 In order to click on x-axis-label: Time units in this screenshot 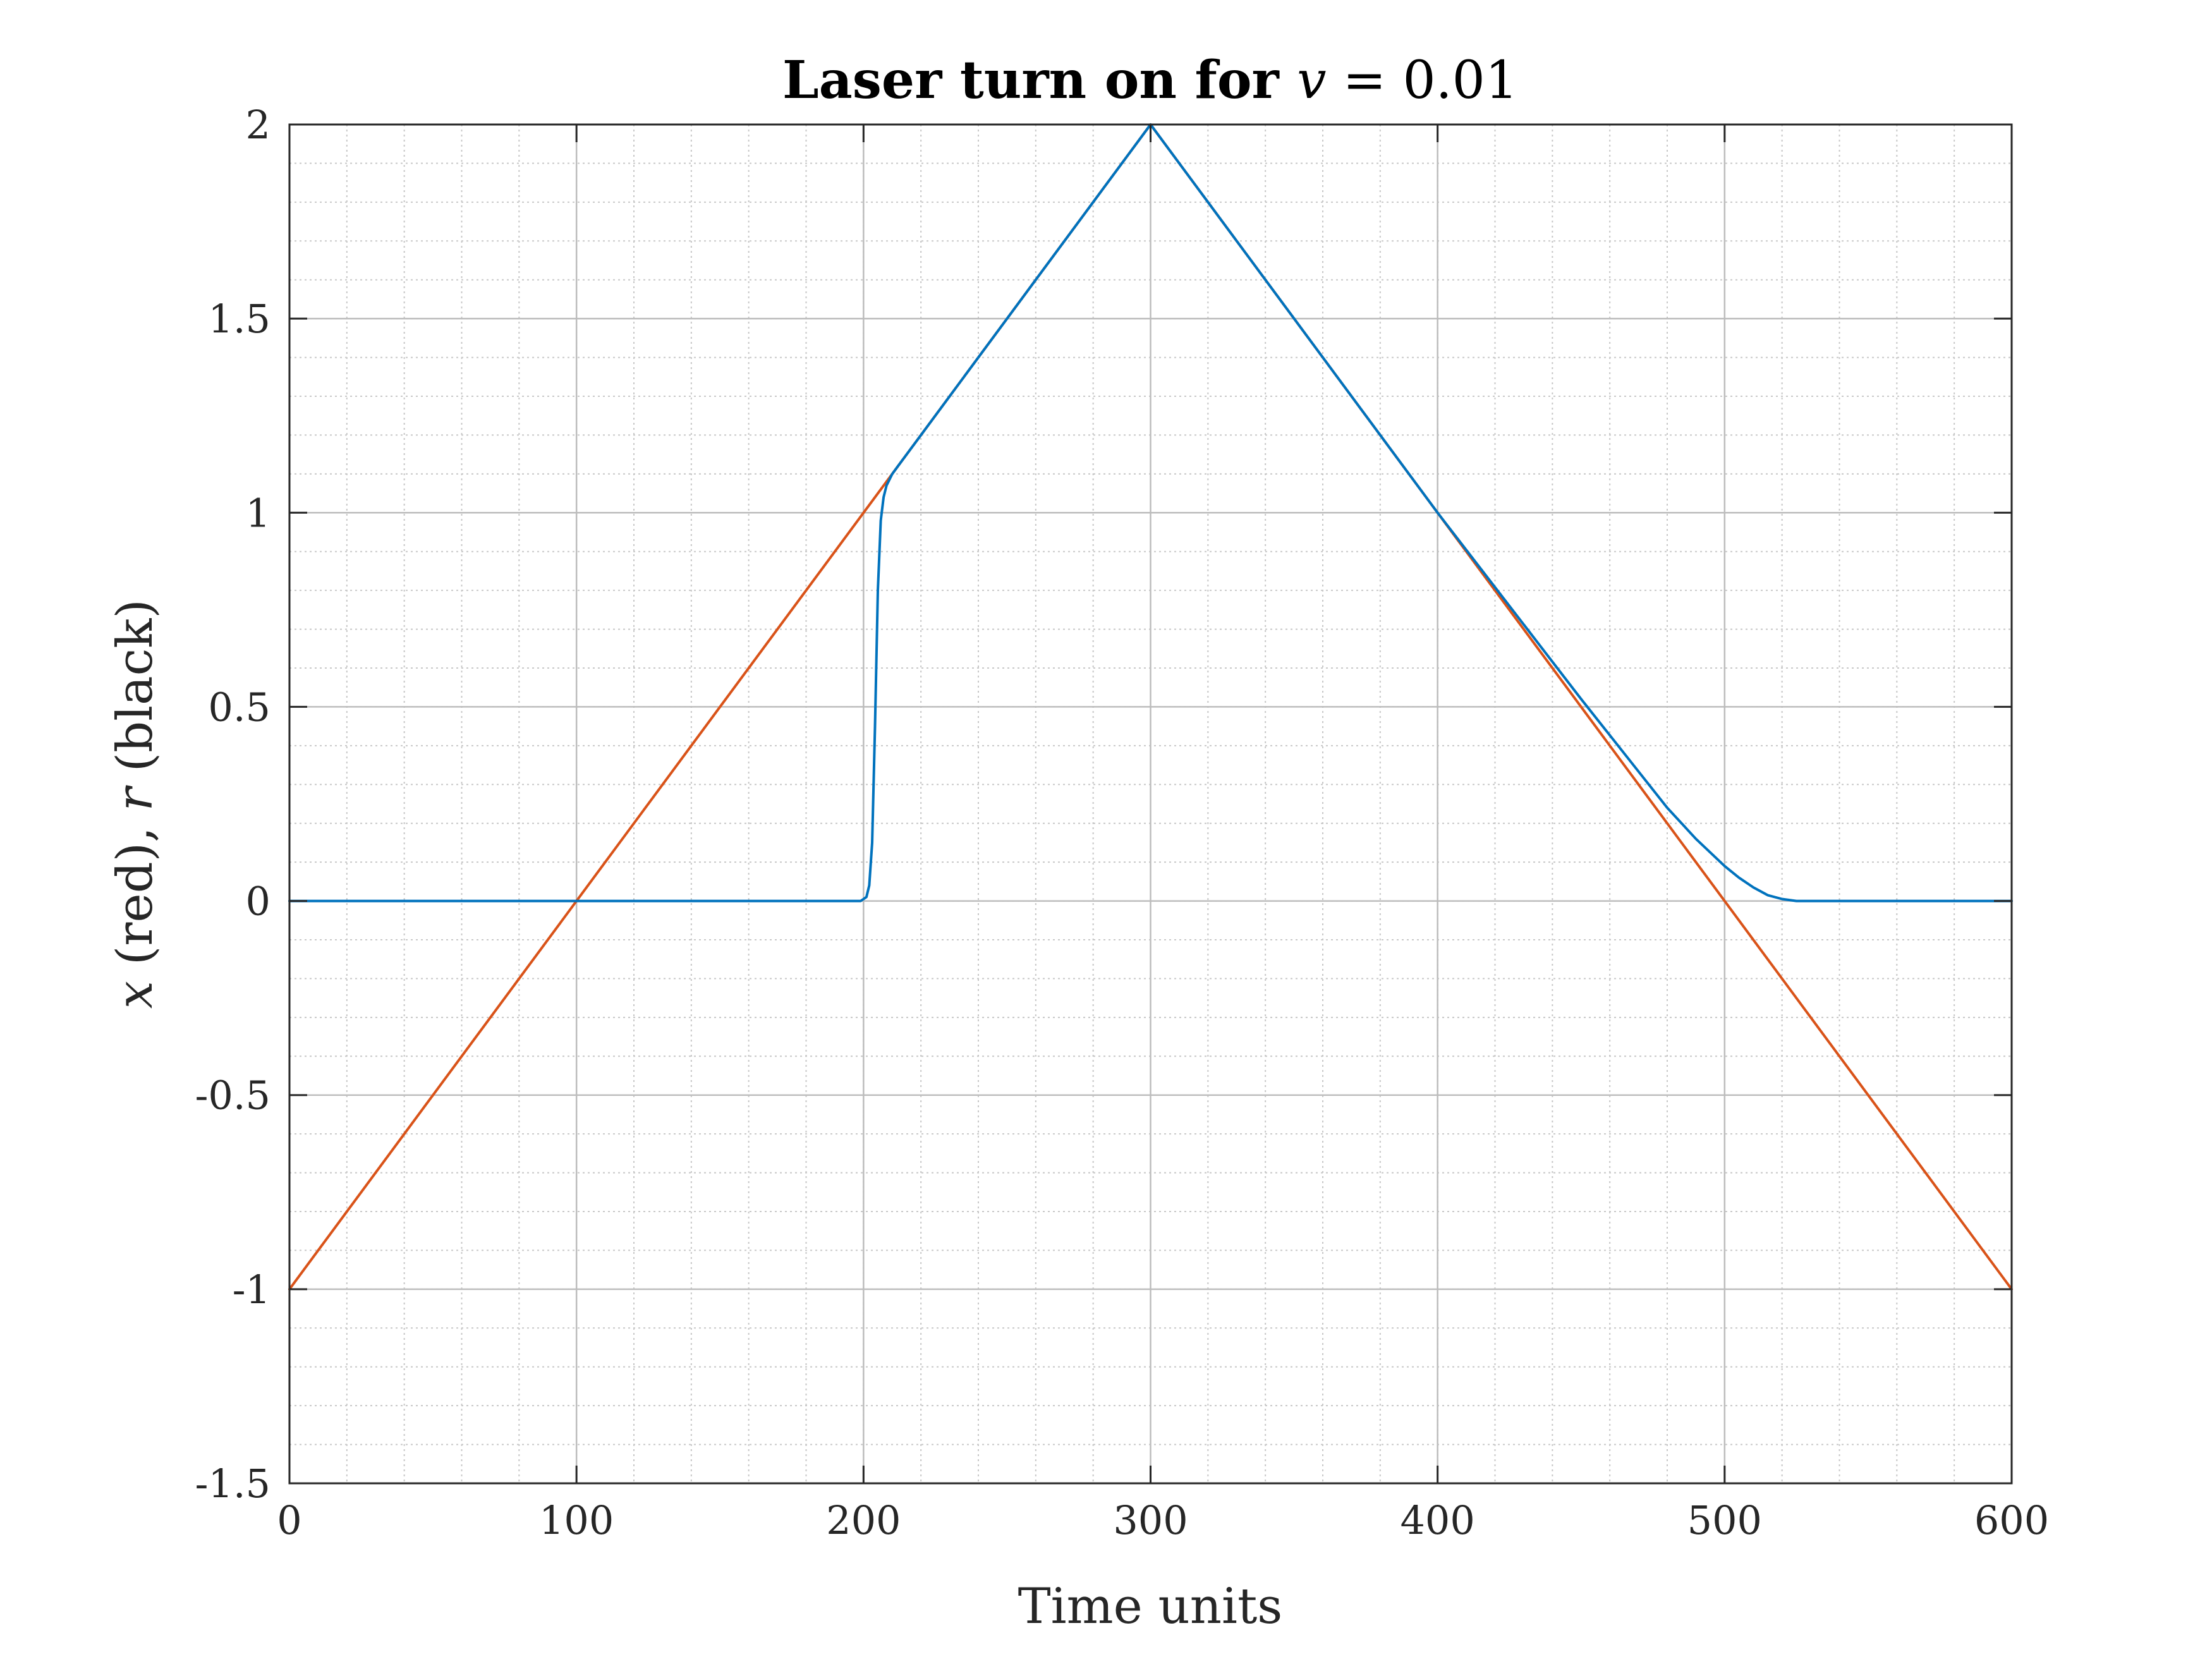, I will do `click(1150, 1606)`.